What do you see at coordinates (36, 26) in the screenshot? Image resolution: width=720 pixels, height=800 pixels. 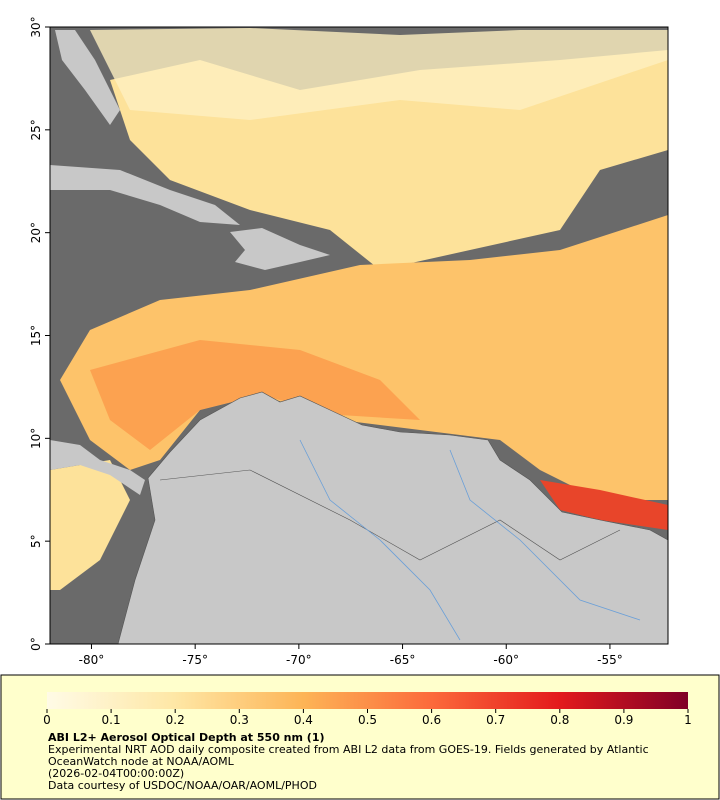 I see `y-tick-label: 30°` at bounding box center [36, 26].